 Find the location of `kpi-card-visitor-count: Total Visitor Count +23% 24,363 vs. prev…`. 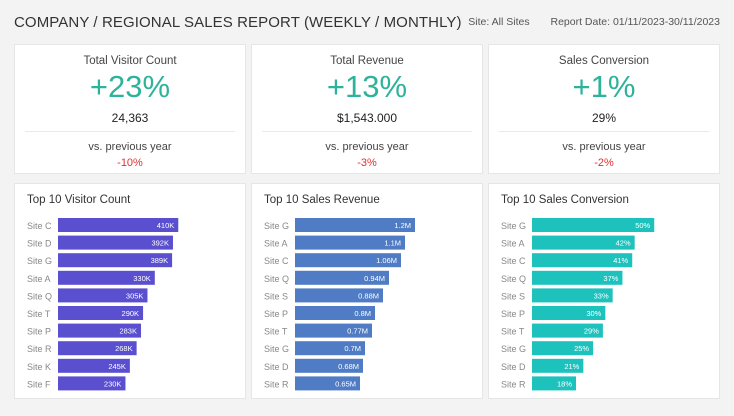

kpi-card-visitor-count: Total Visitor Count +23% 24,363 vs. prev… is located at coordinates (130, 109).